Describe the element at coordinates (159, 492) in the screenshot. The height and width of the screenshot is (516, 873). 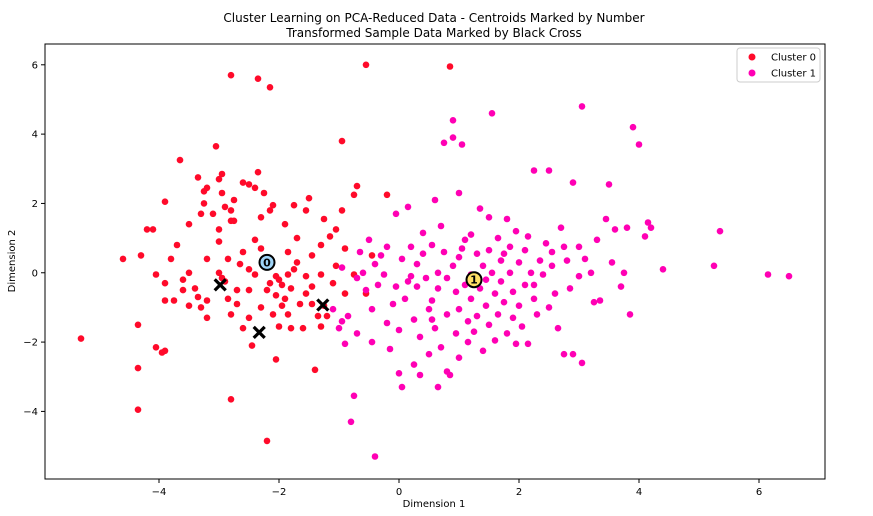
I see `x-tick-label: −4` at that location.